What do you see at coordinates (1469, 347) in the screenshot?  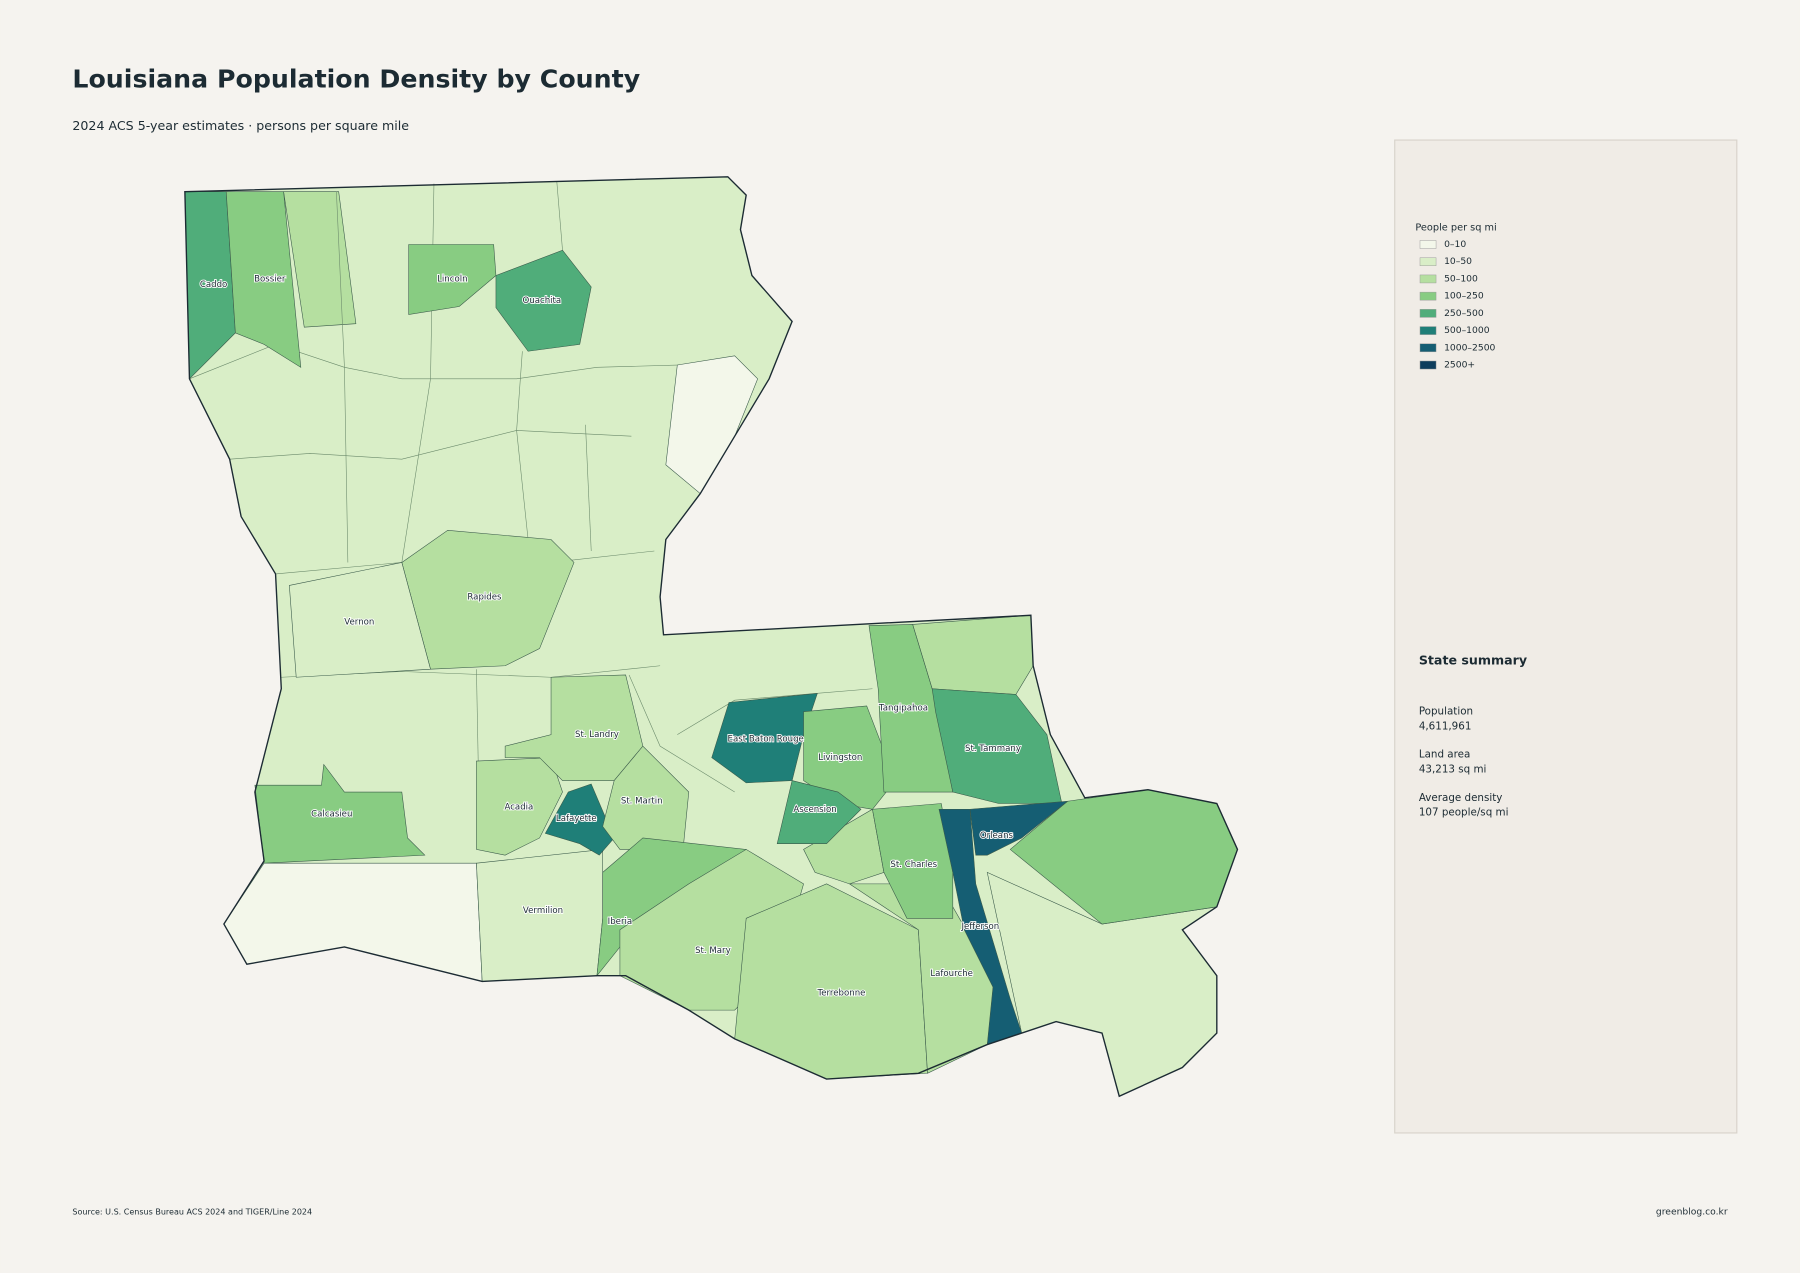 I see `legend-label: 1000–2500` at bounding box center [1469, 347].